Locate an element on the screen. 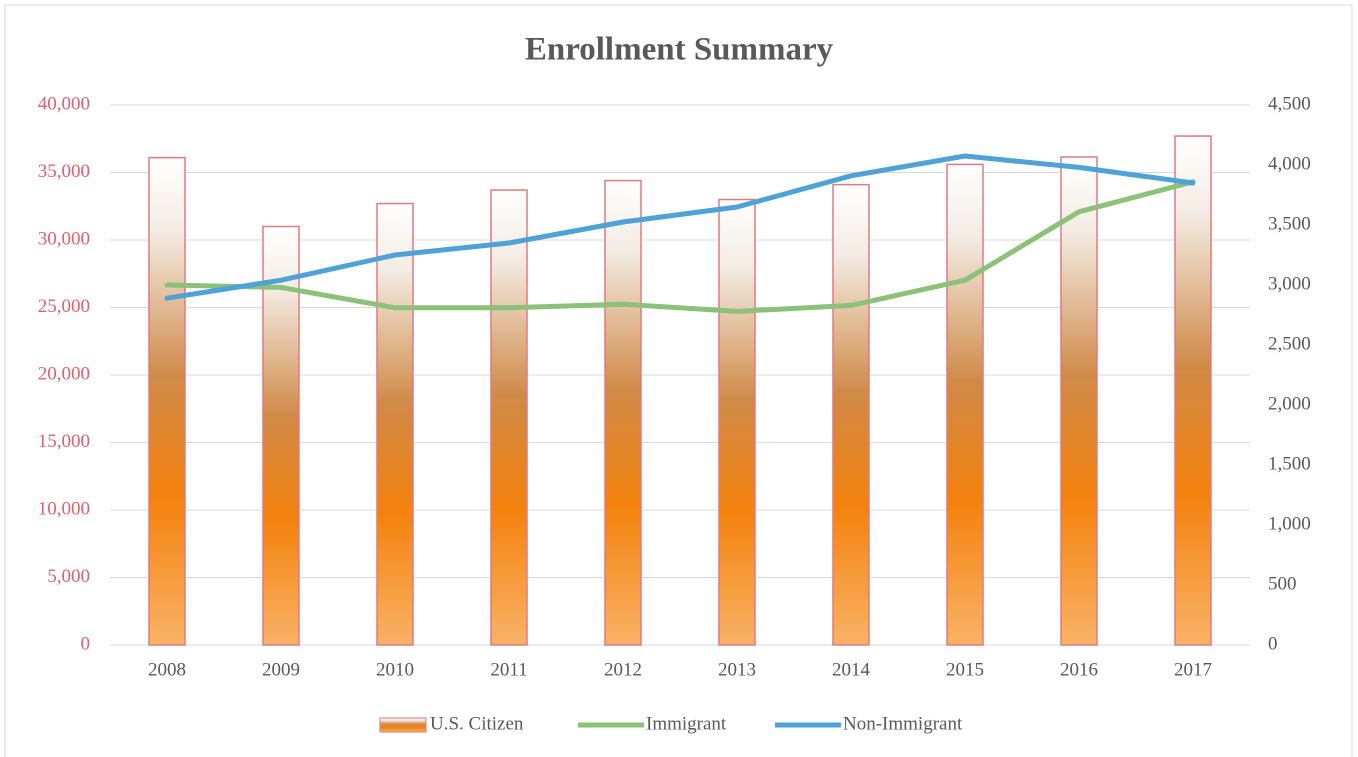  y-tick-label: 15,000 is located at coordinates (64, 441).